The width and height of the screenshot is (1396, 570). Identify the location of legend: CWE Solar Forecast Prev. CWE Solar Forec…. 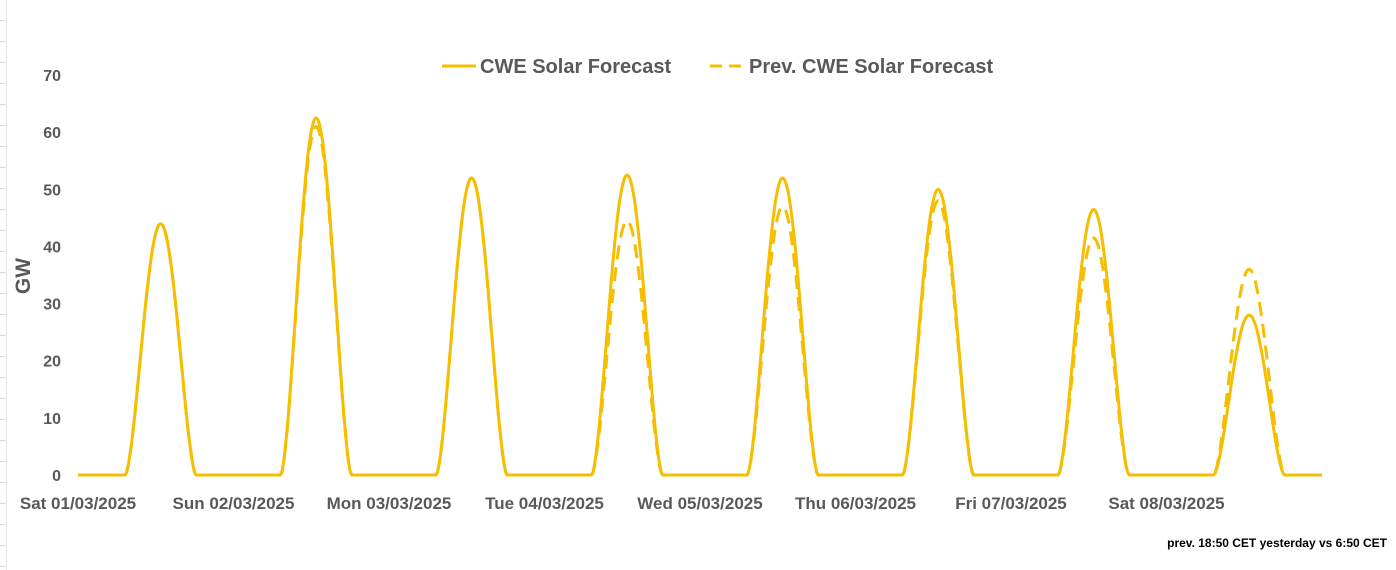
(718, 67).